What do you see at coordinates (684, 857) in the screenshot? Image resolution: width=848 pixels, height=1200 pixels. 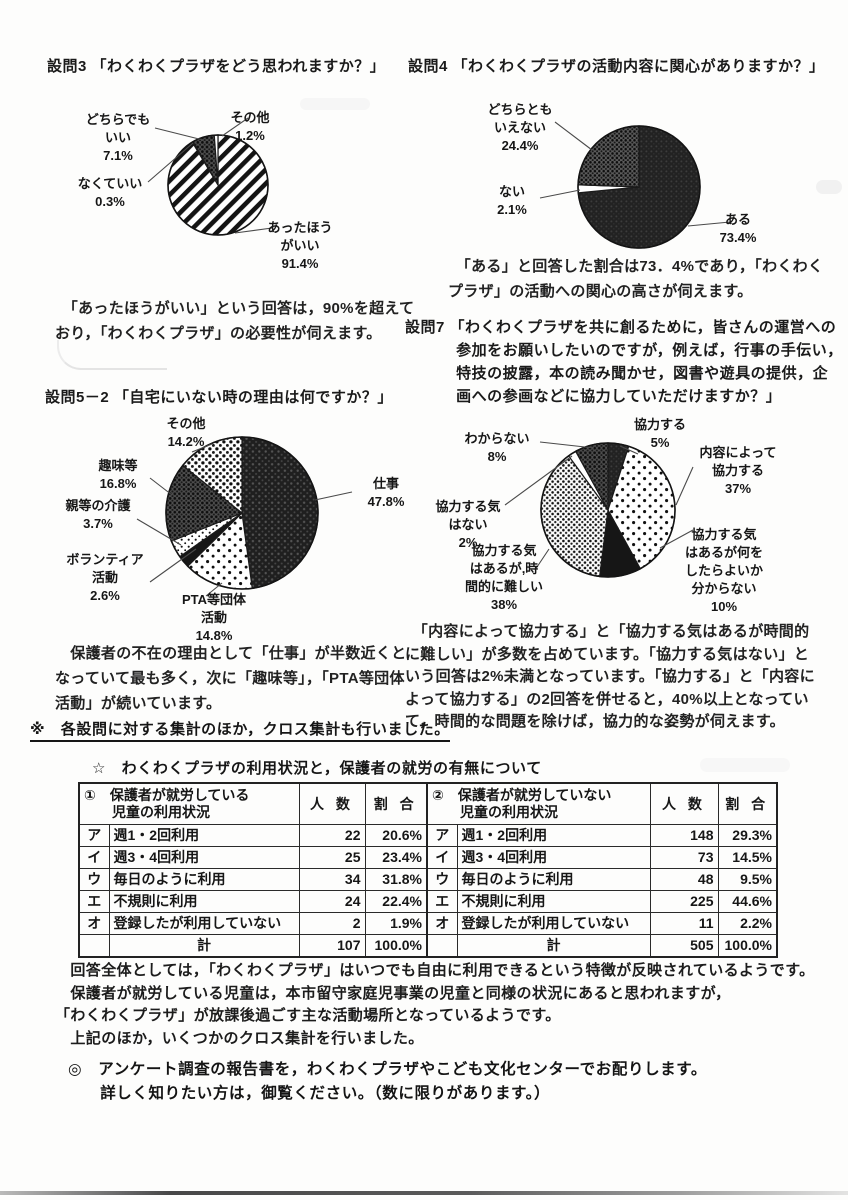 I see `table-cell-cnt: 73` at bounding box center [684, 857].